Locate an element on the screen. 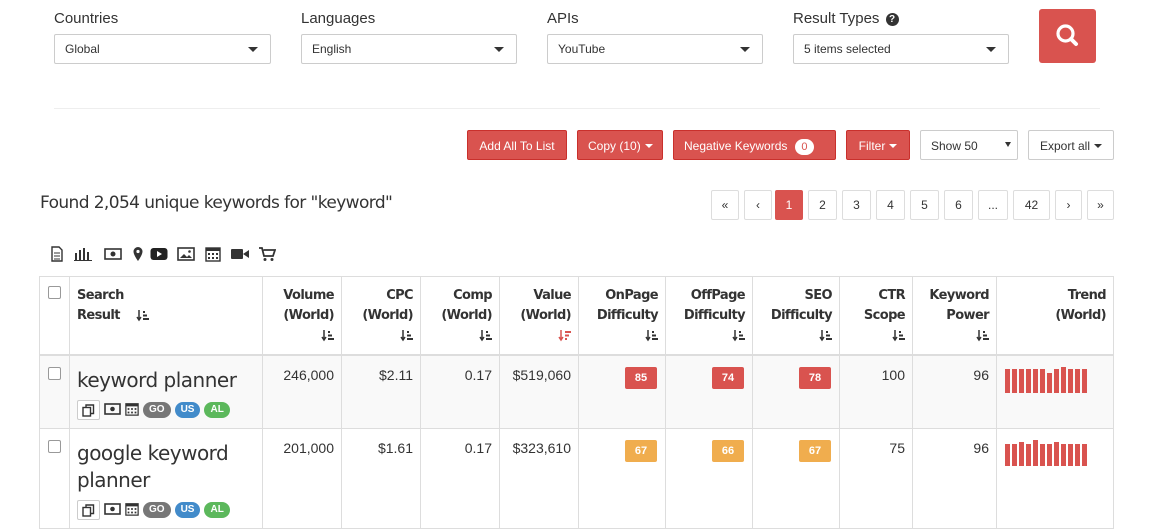 This screenshot has height=529, width=1155. filter-label: Filter is located at coordinates (872, 146).